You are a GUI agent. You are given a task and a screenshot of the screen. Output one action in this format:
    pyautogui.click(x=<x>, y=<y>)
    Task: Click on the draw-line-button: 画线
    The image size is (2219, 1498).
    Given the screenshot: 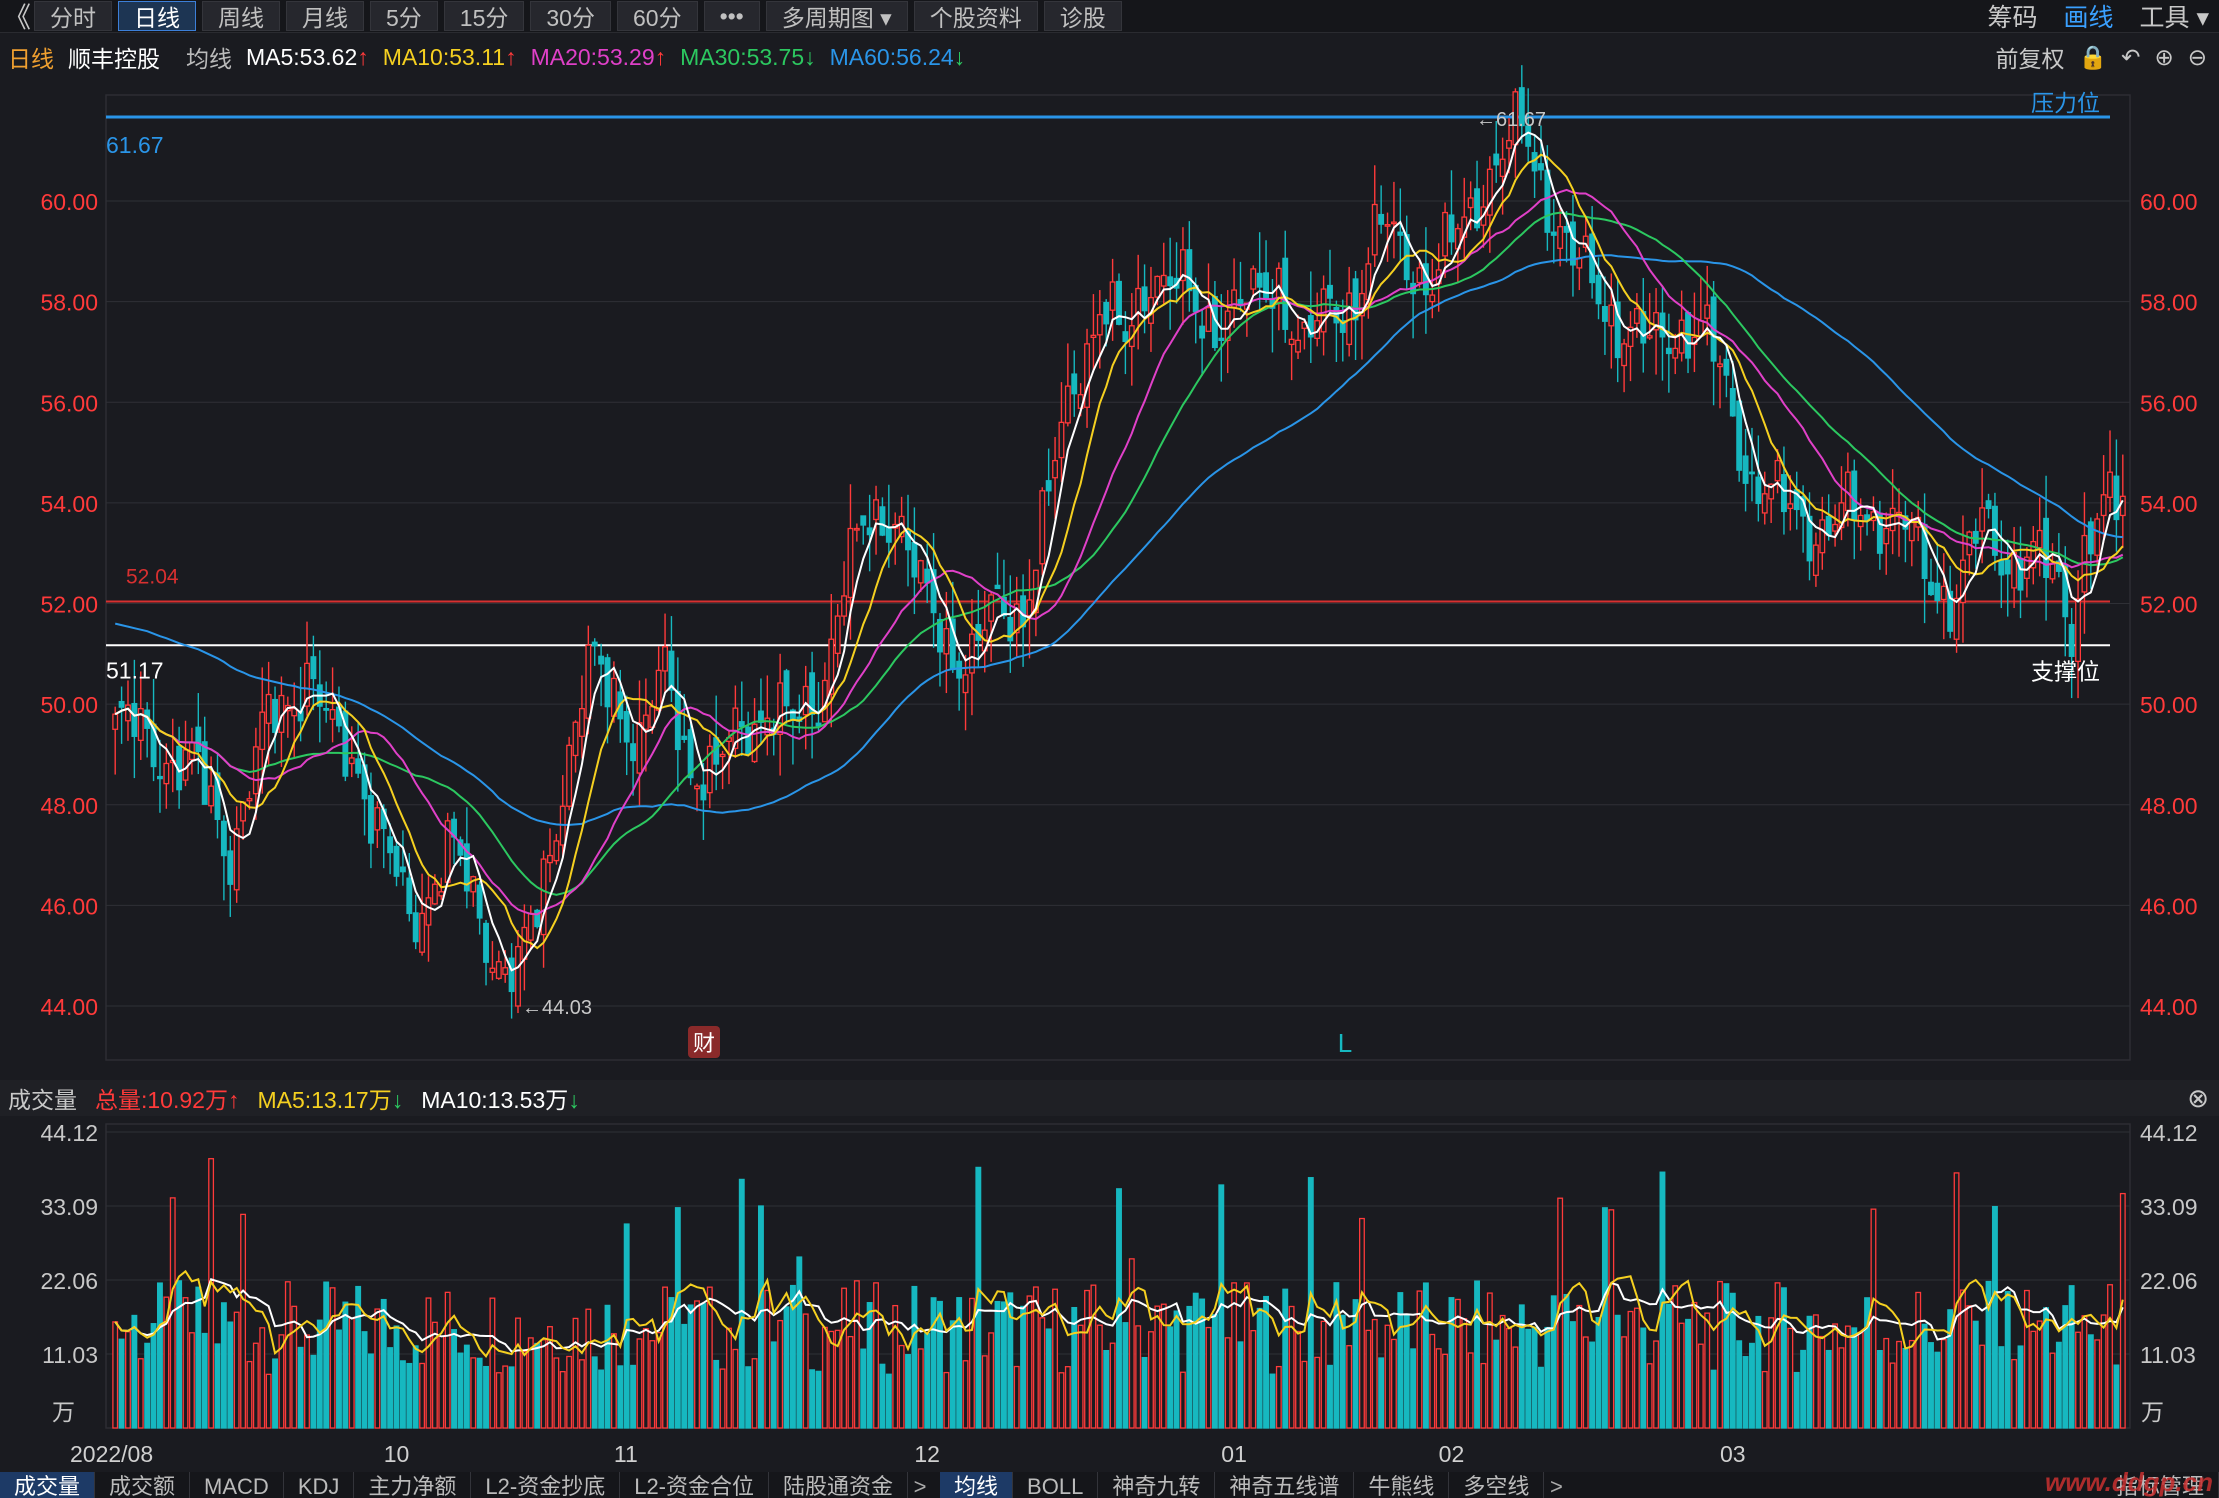 What is the action you would take?
    pyautogui.click(x=2088, y=18)
    